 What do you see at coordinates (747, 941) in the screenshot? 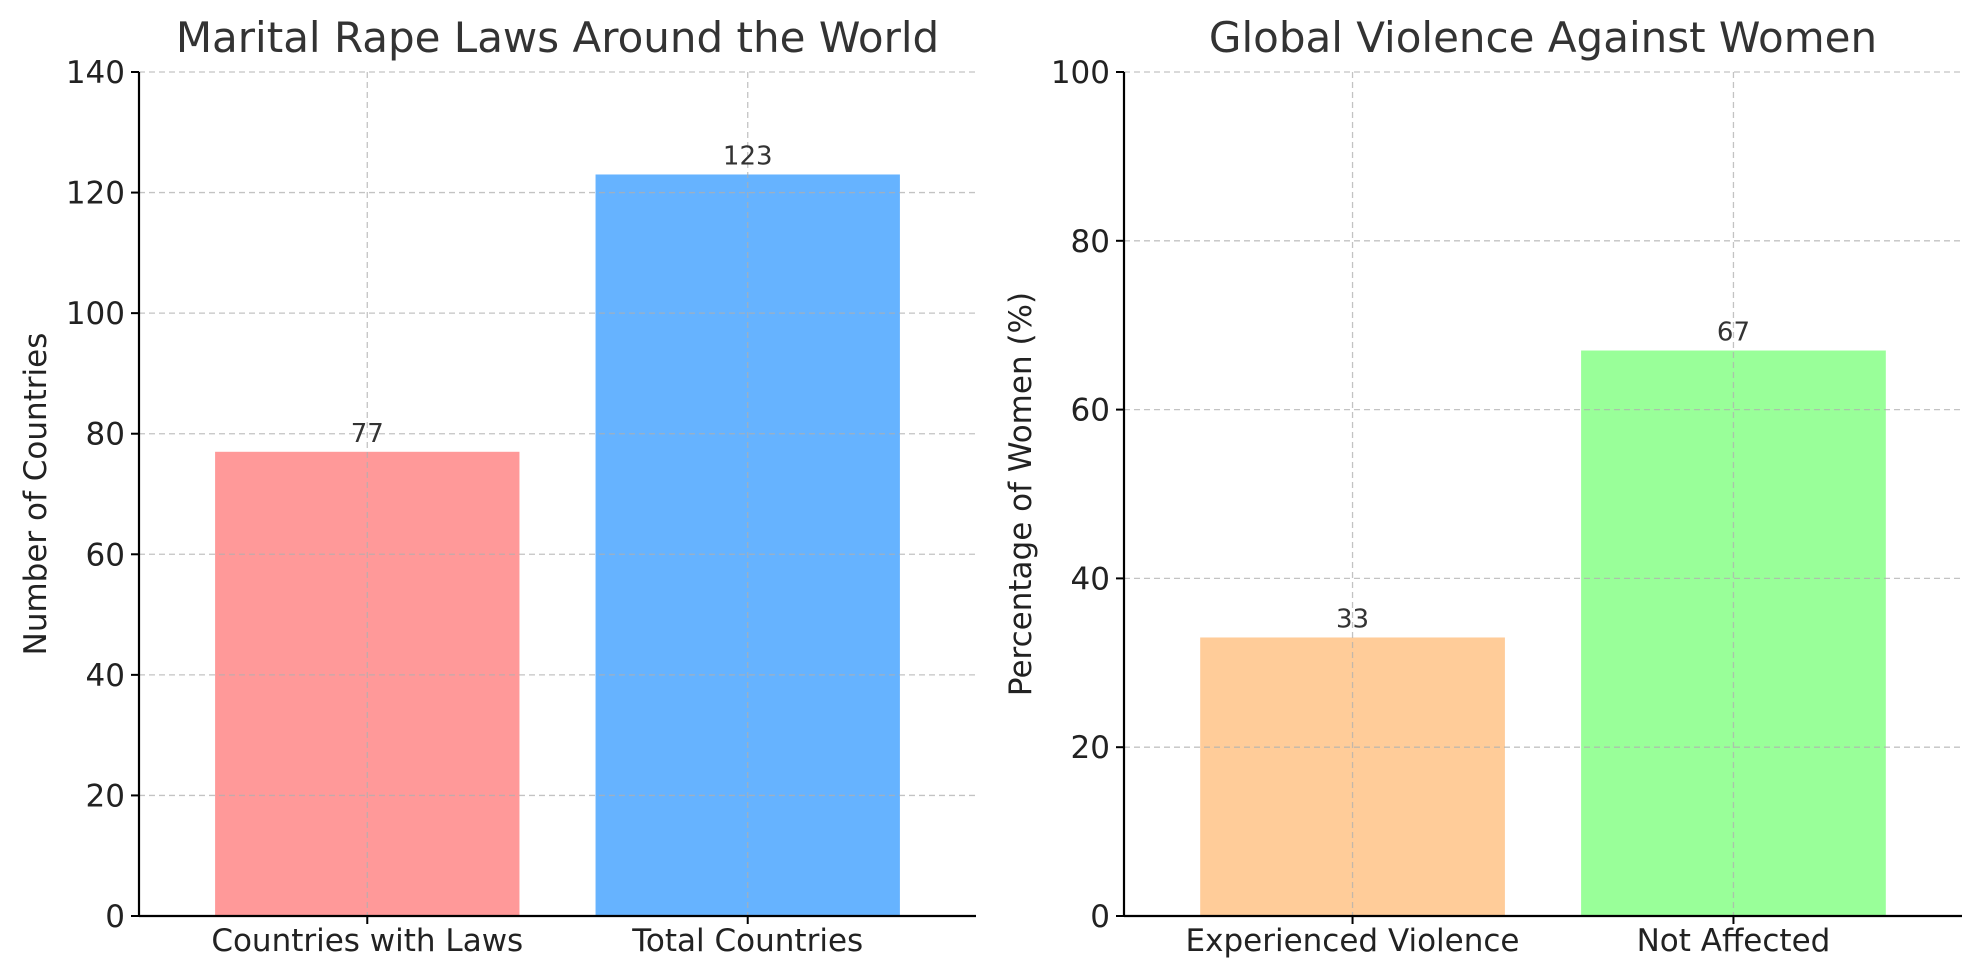
I see `x-tick-label: Total Countries` at bounding box center [747, 941].